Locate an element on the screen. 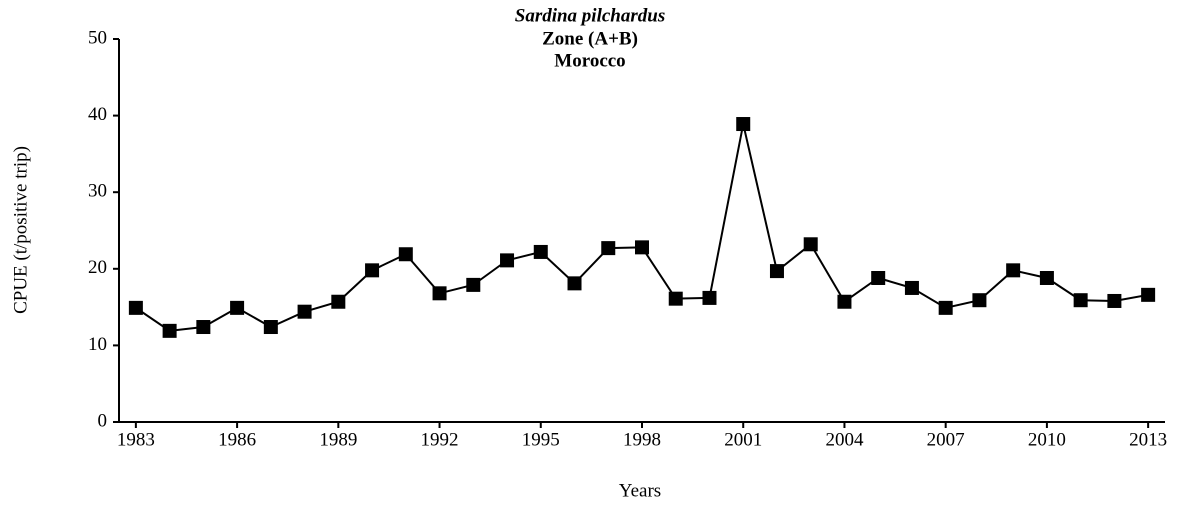 This screenshot has height=513, width=1185. chart-title: Zone (A+B) is located at coordinates (590, 38).